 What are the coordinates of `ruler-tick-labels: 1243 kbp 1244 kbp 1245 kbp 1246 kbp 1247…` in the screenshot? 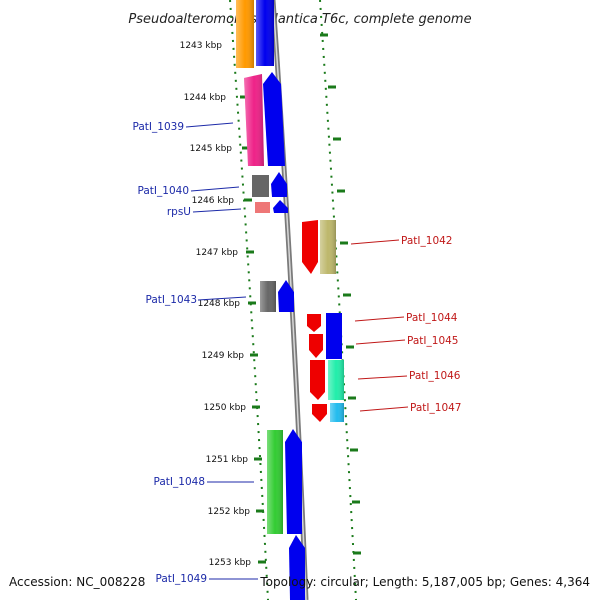 It's located at (216, 304).